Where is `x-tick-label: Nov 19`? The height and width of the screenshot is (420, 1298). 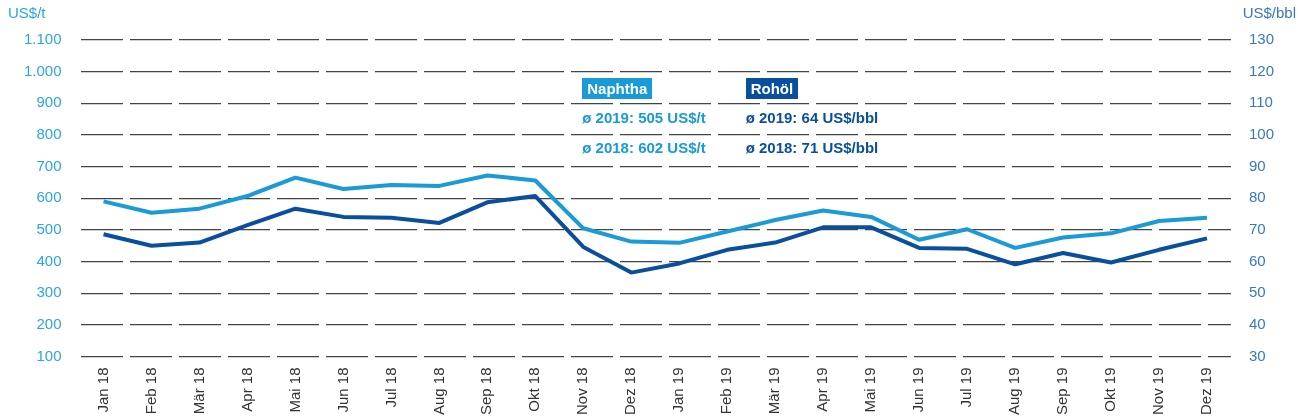
x-tick-label: Nov 19 is located at coordinates (1158, 391).